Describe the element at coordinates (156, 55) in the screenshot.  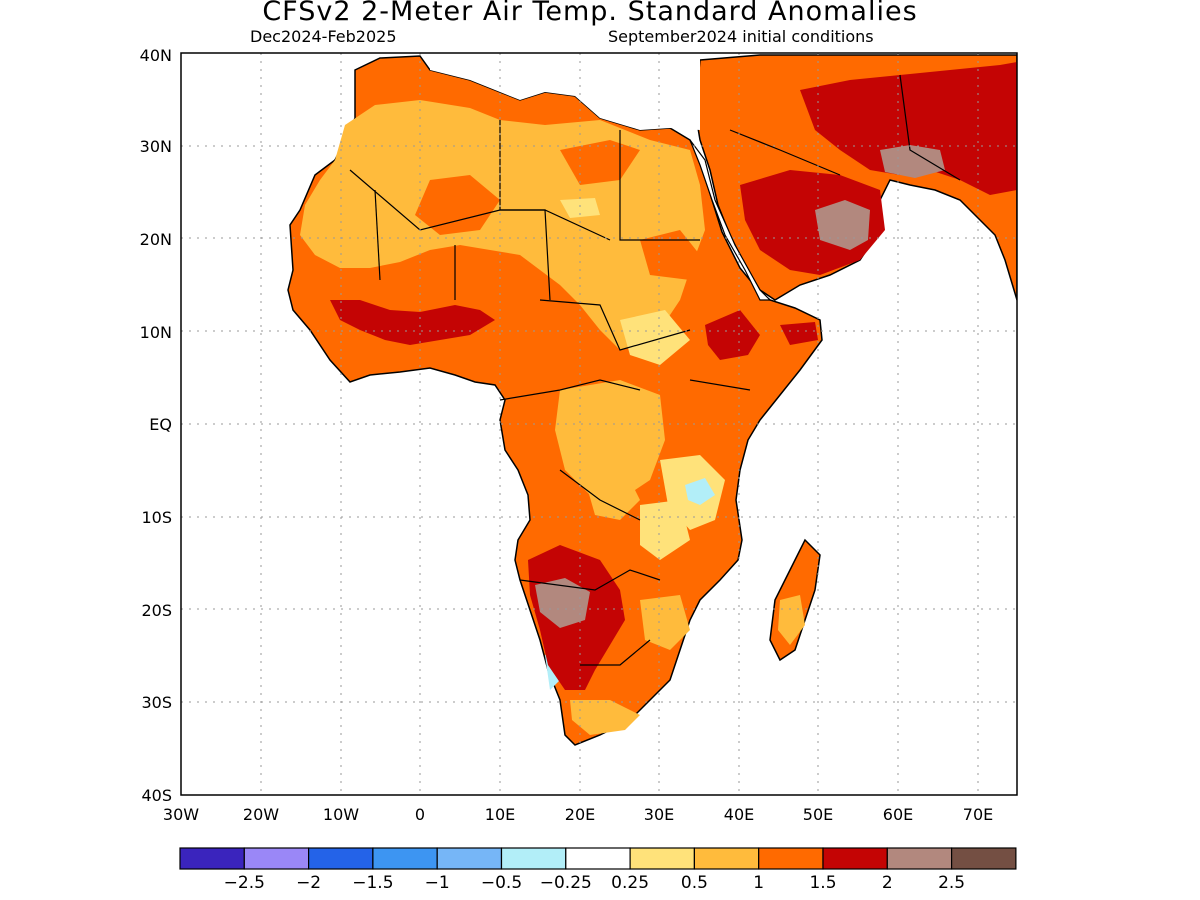
I see `lat-label: 40N` at that location.